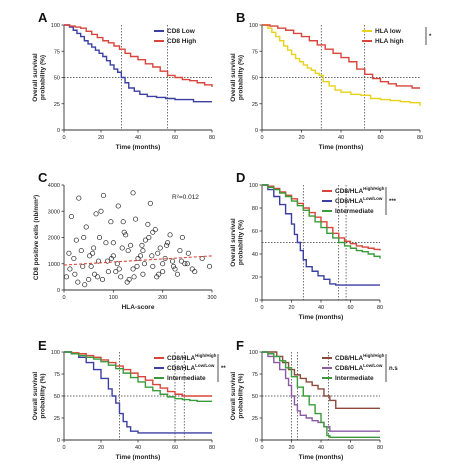  I want to click on panel-label: B, so click(240, 17).